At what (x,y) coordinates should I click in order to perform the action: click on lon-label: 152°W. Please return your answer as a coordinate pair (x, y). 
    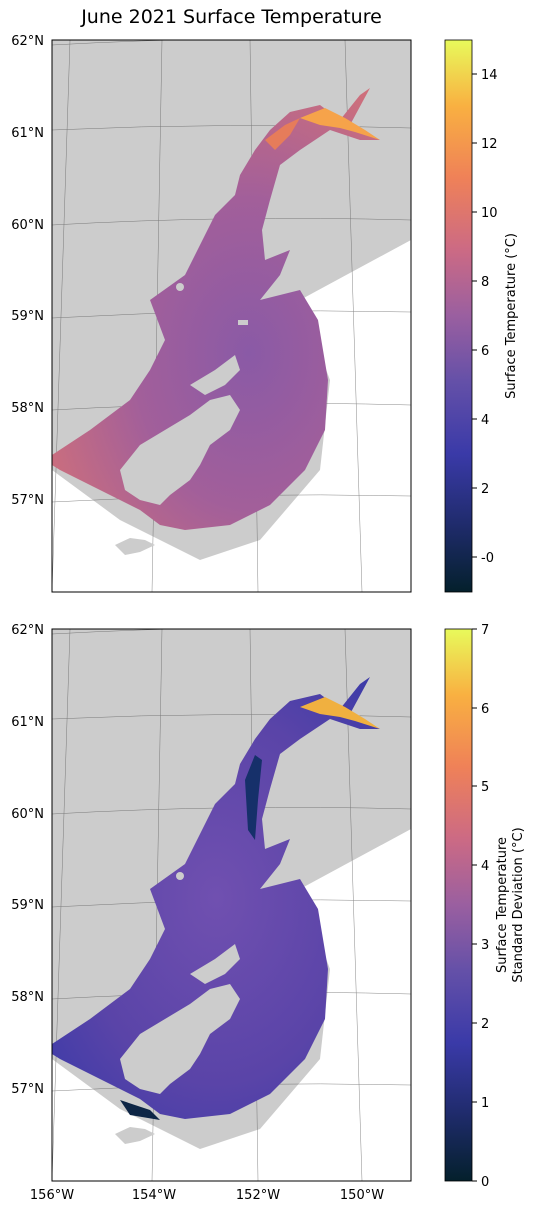
    Looking at the image, I should click on (258, 1195).